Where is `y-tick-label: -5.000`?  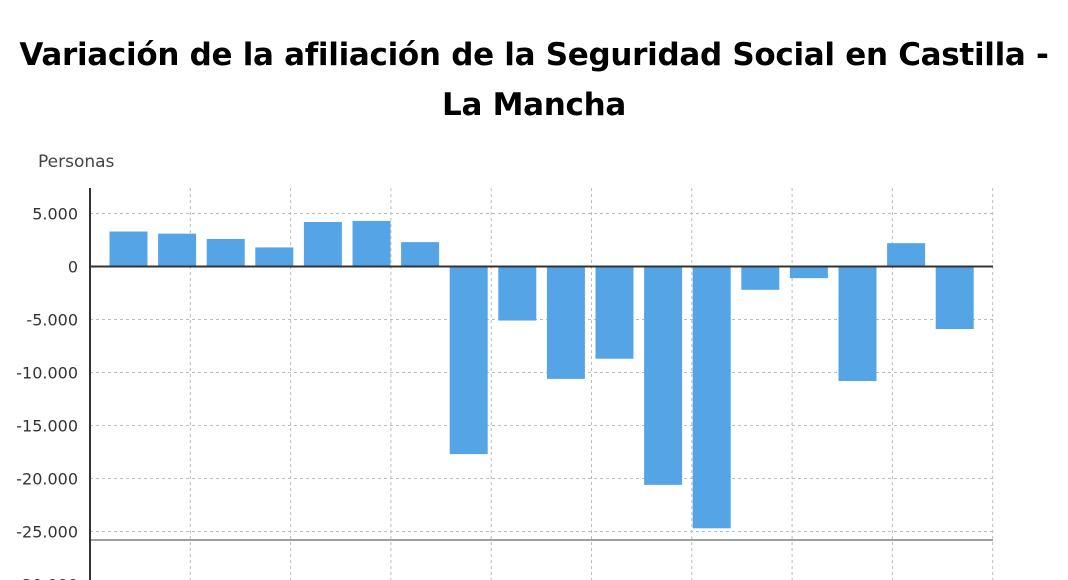
y-tick-label: -5.000 is located at coordinates (52, 320).